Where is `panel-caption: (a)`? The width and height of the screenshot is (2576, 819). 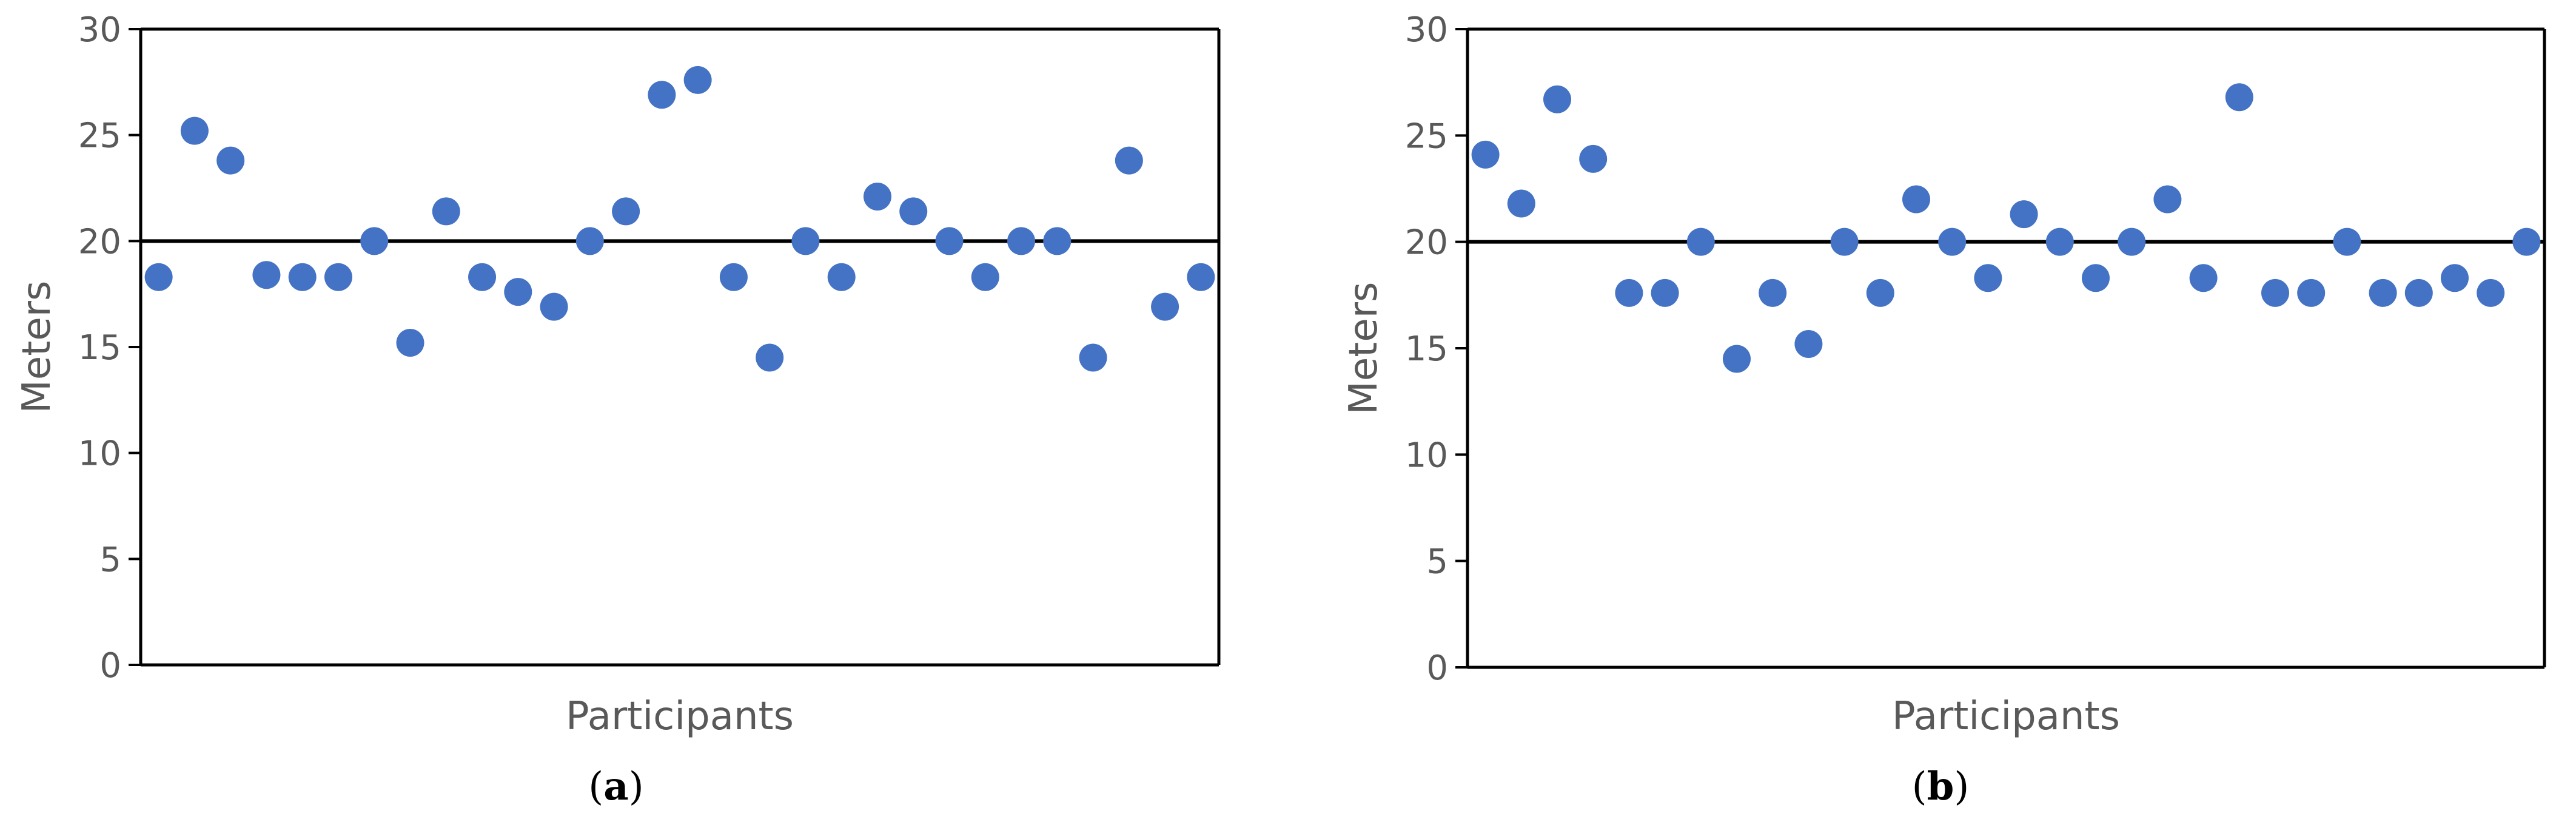 panel-caption: (a) is located at coordinates (615, 786).